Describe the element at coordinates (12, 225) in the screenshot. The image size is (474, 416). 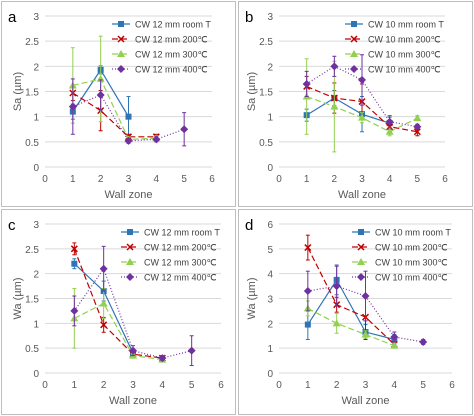
I see `panel-label: c` at that location.